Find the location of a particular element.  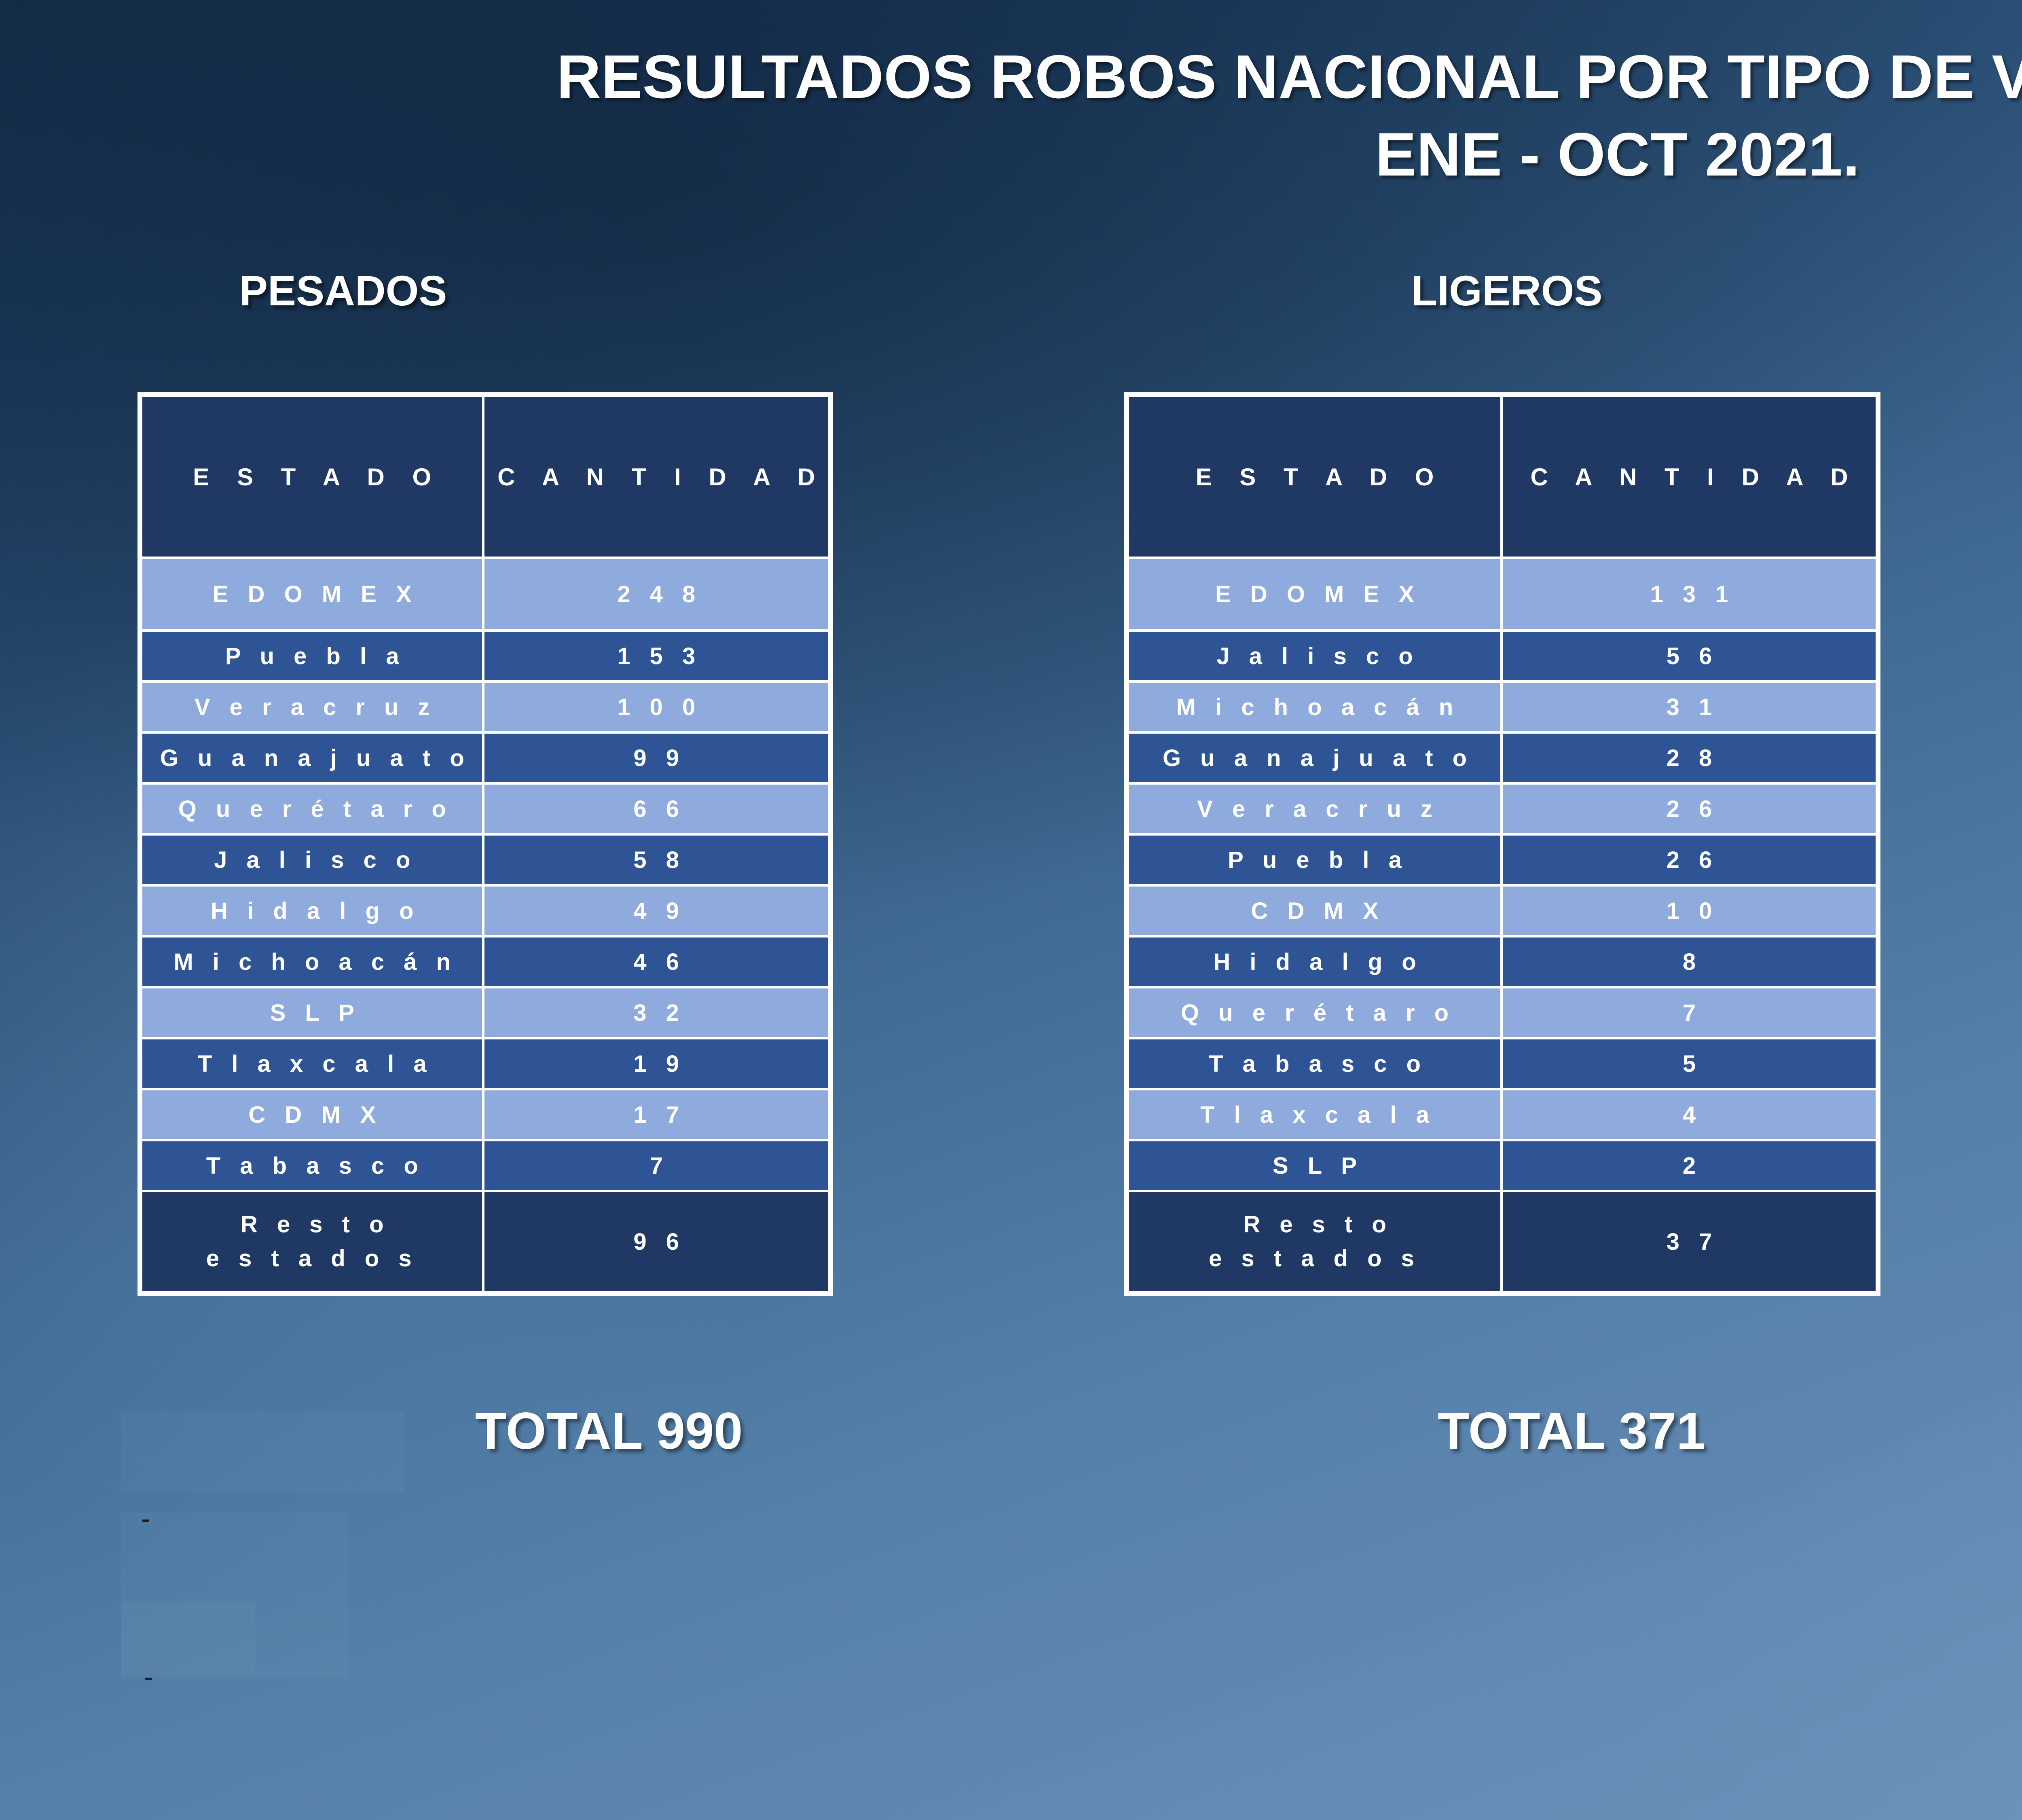

cell-cantidad: 4 6 is located at coordinates (656, 961).